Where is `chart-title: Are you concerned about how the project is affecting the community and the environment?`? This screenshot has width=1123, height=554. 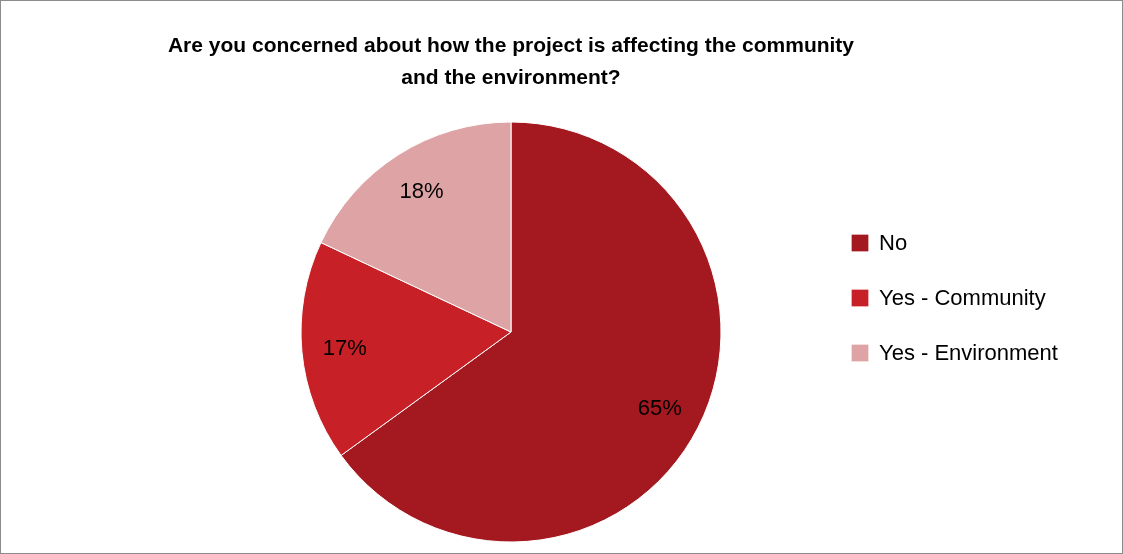
chart-title: Are you concerned about how the project is affecting the community and the environment? is located at coordinates (511, 61).